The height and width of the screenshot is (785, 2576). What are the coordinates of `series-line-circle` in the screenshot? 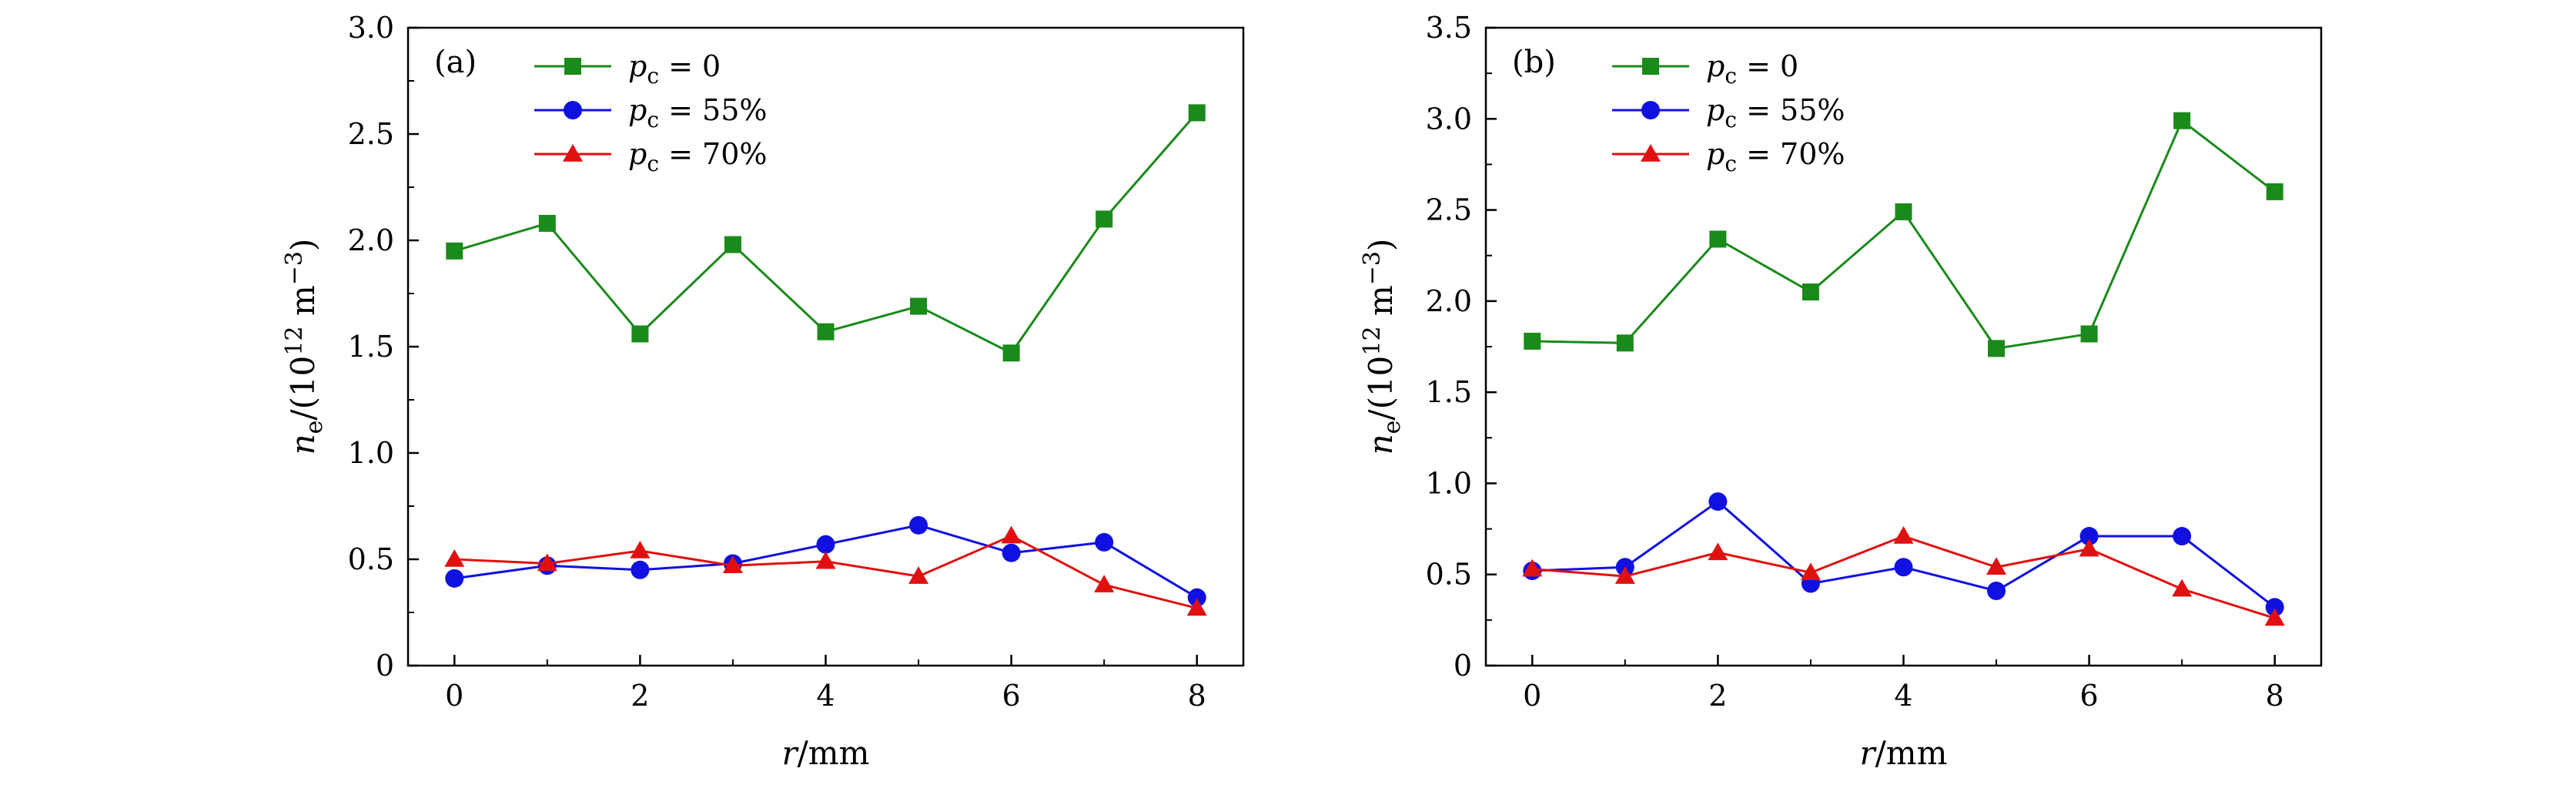 It's located at (1904, 554).